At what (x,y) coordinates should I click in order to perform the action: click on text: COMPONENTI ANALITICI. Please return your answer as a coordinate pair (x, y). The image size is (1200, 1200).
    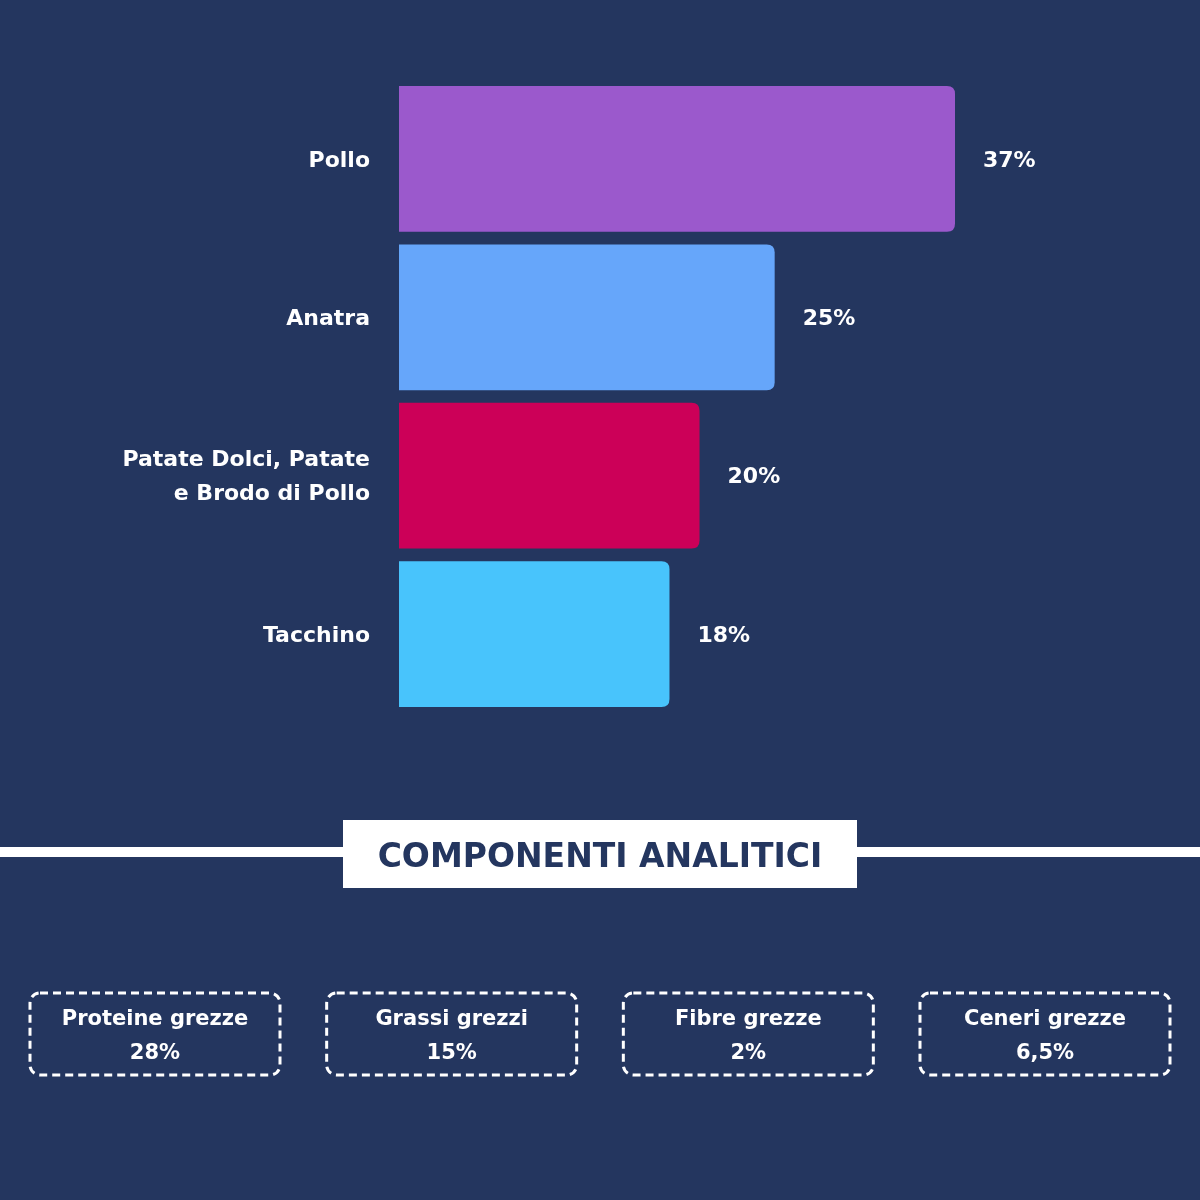
    Looking at the image, I should click on (600, 855).